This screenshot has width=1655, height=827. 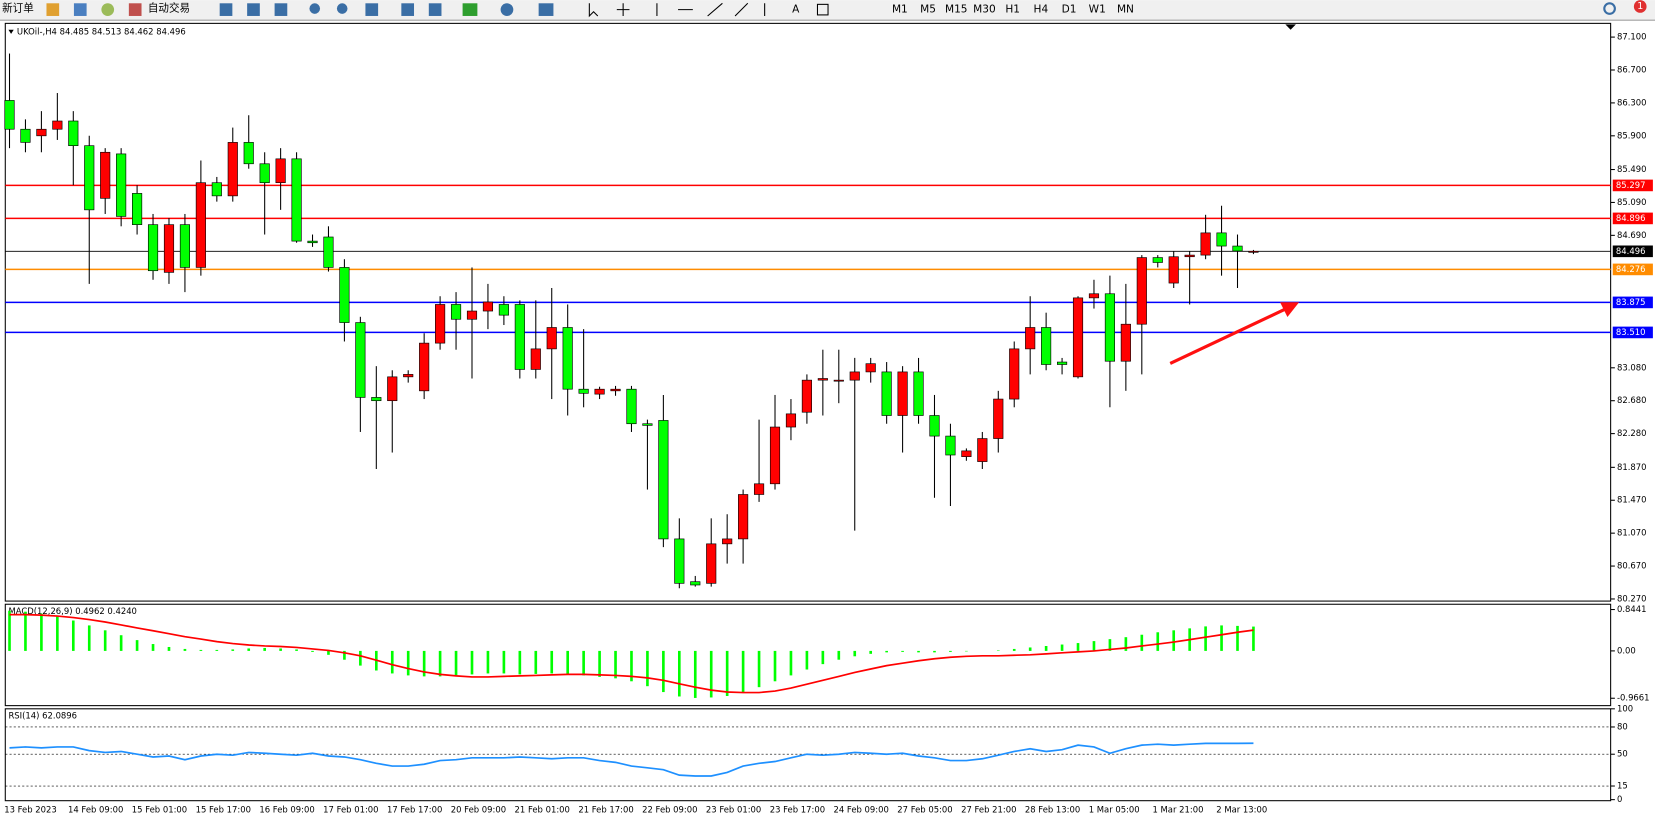 I want to click on x-tick-label: 24 Feb 09:00, so click(x=861, y=810).